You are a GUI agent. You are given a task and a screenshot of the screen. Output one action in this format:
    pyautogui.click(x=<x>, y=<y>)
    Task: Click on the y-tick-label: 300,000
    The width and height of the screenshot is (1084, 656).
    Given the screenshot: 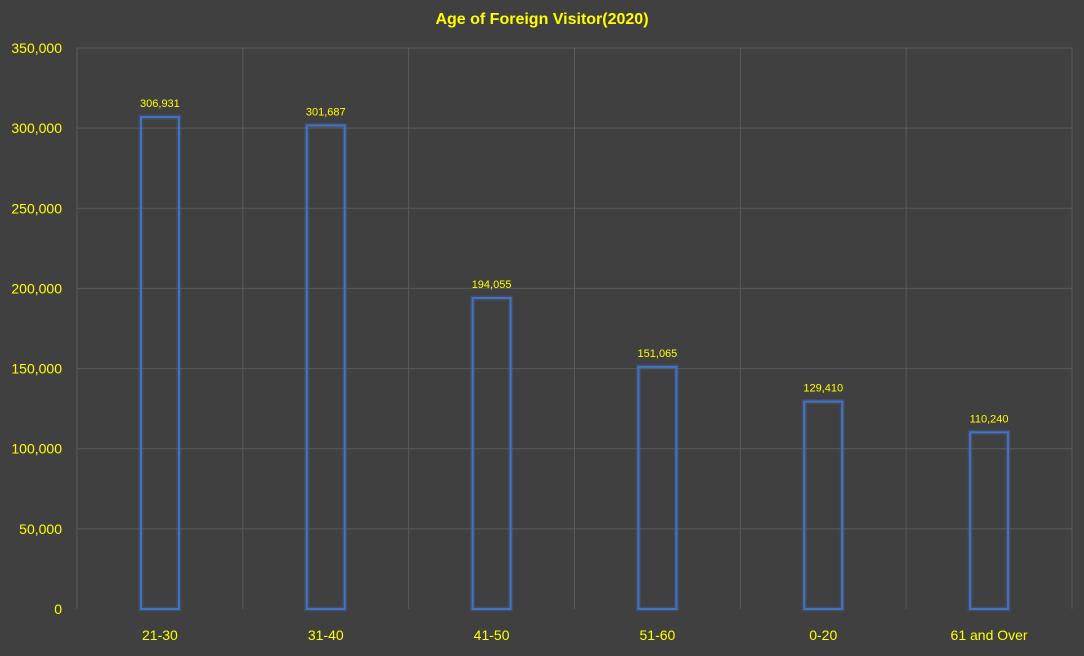 What is the action you would take?
    pyautogui.click(x=36, y=128)
    